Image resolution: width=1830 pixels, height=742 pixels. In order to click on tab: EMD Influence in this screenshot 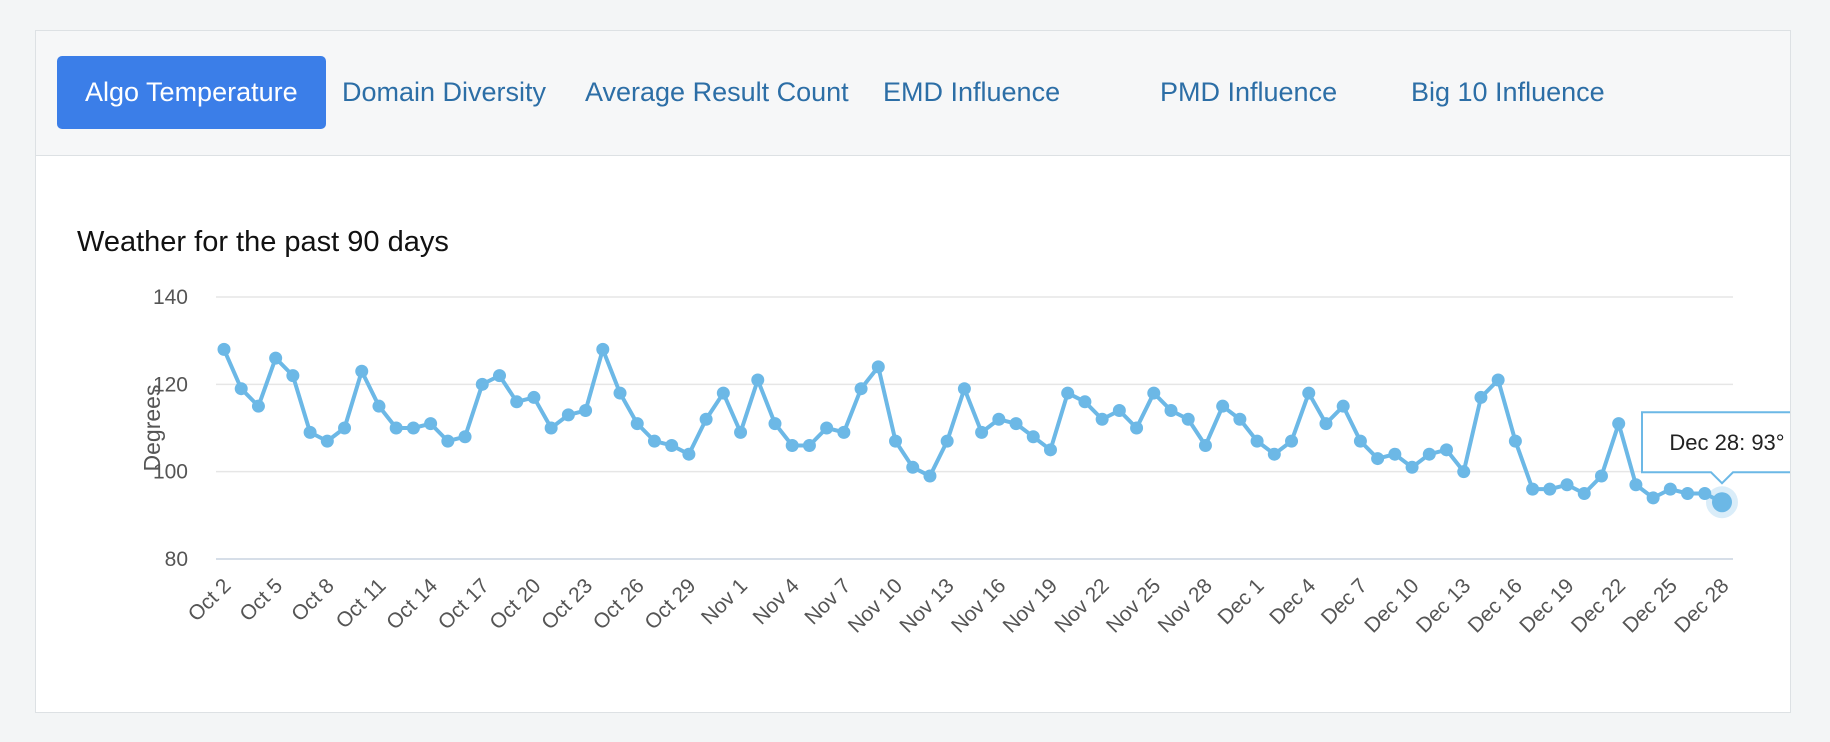, I will do `click(972, 92)`.